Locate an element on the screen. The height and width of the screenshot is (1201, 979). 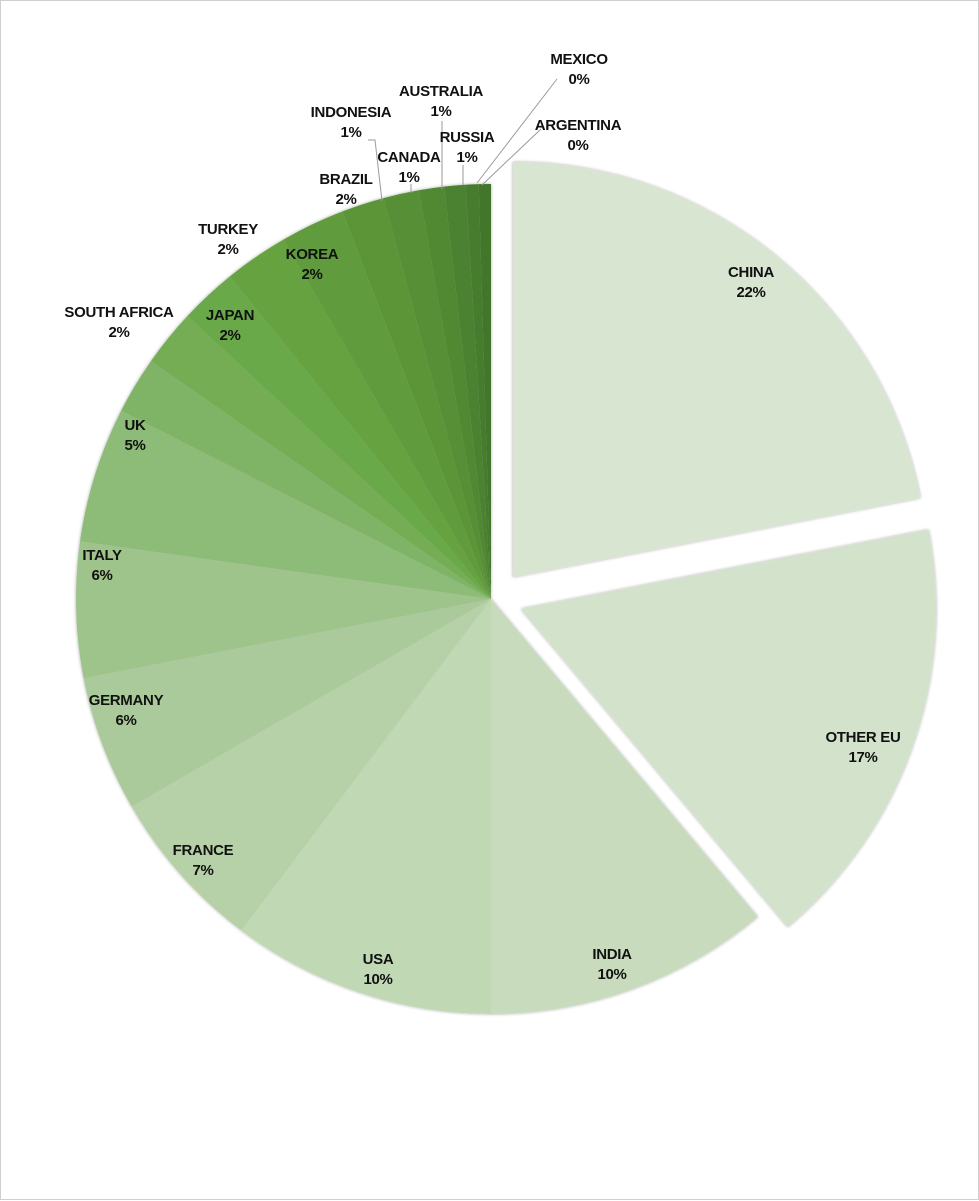
slice-brazil is located at coordinates (387, 405).